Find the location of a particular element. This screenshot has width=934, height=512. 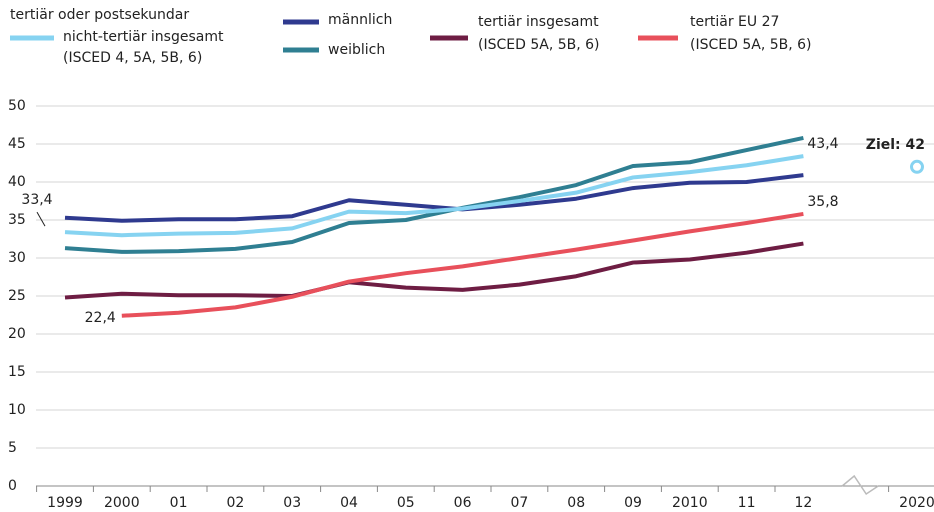

legend-label: männlich is located at coordinates (360, 20).